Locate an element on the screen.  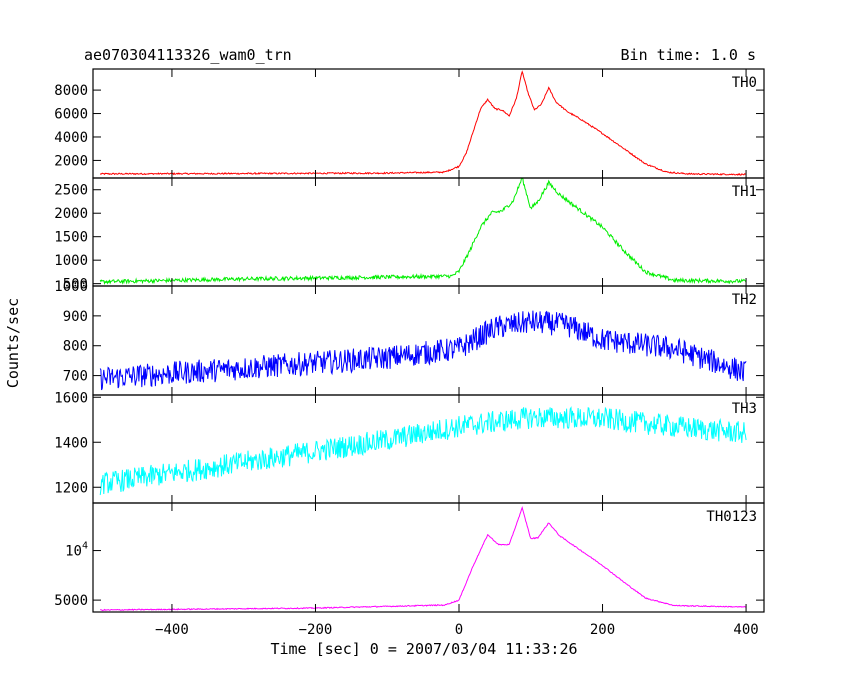
y-tick-label: 6000 is located at coordinates (71, 115).